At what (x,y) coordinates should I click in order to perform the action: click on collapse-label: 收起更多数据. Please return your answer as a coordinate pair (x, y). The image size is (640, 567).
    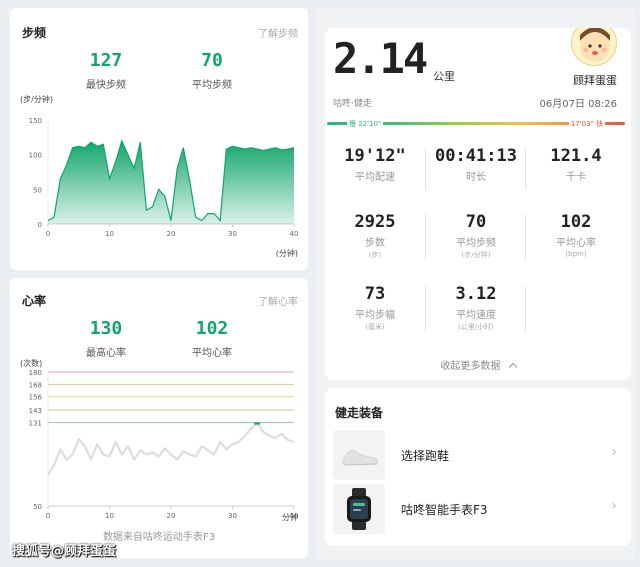
    Looking at the image, I should click on (470, 366).